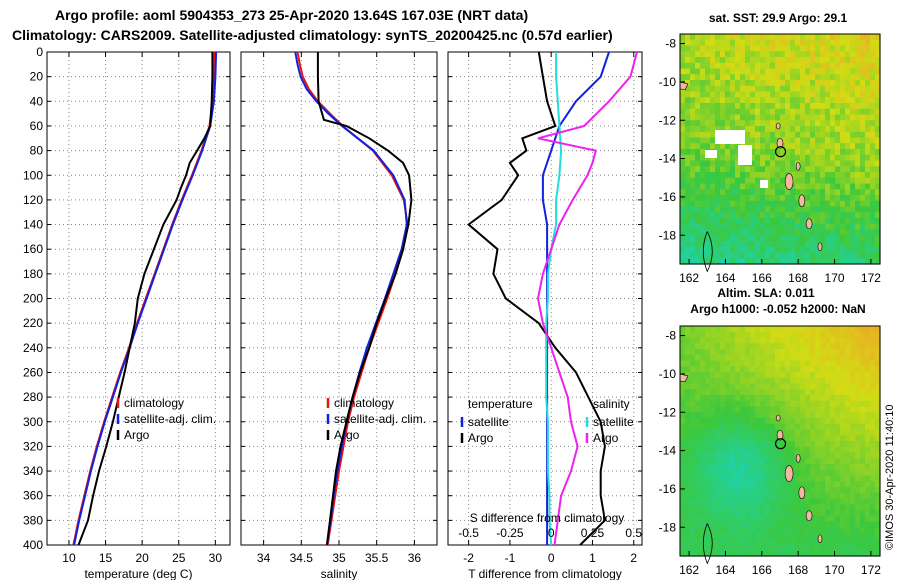  Describe the element at coordinates (778, 18) in the screenshot. I see `sst-map-title: sat. SST: 29.9 Argo: 29.1` at that location.